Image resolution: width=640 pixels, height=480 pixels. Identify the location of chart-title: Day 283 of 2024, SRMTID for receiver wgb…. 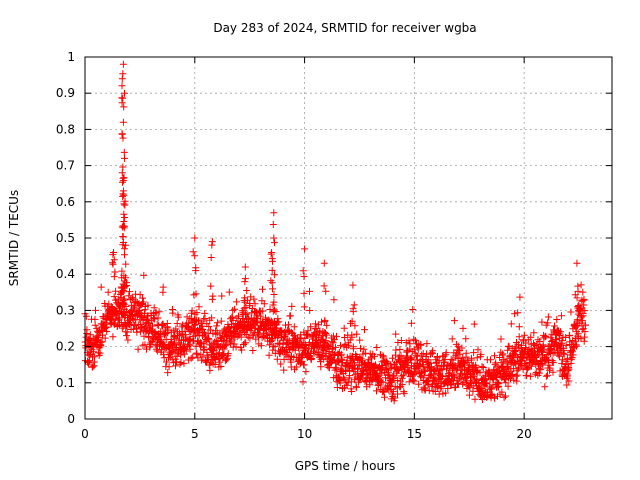
(344, 28).